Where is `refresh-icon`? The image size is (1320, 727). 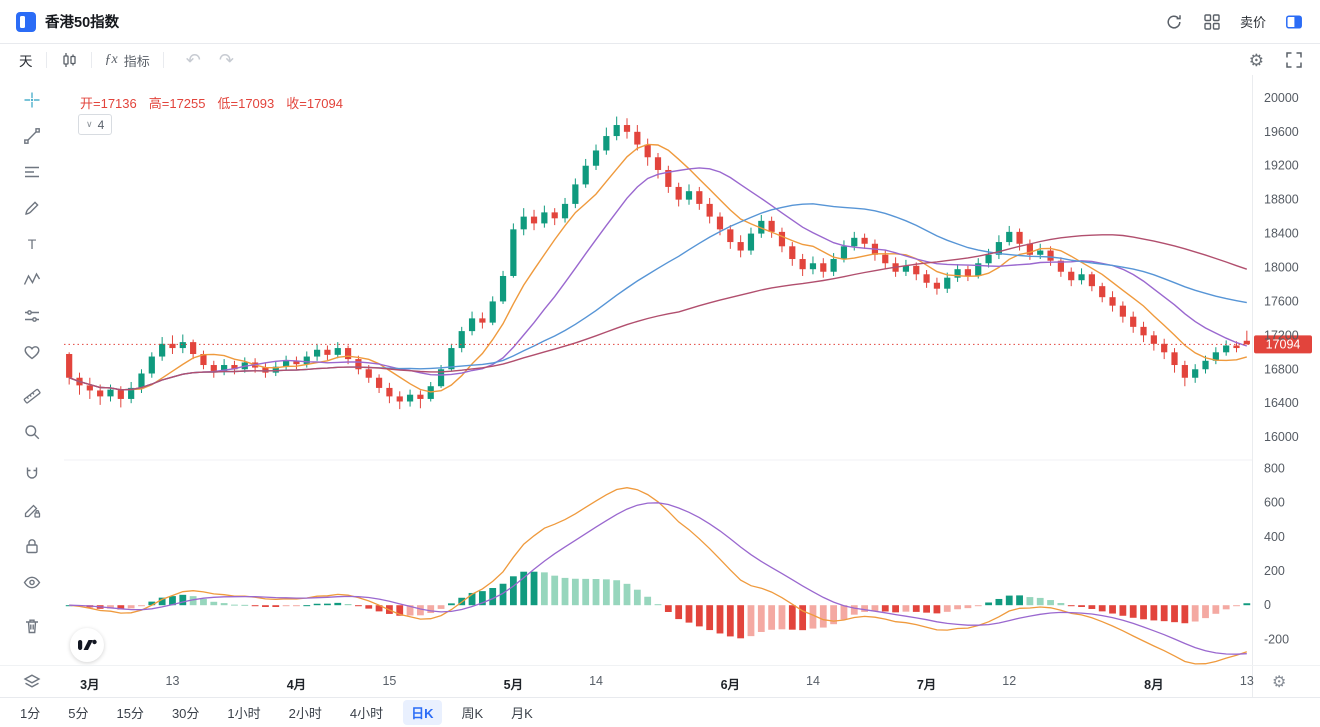 refresh-icon is located at coordinates (1174, 22).